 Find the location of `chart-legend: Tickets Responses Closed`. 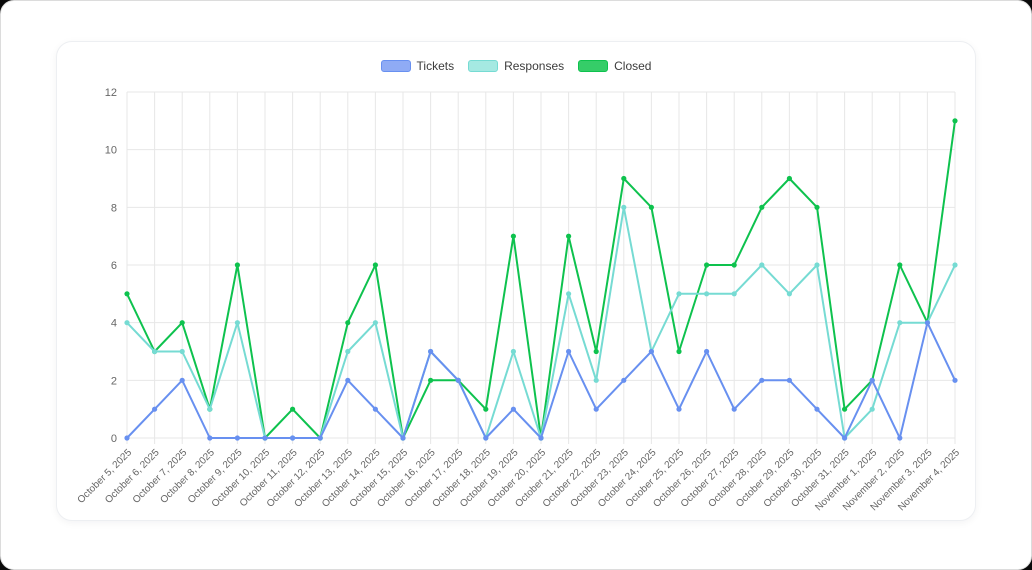

chart-legend: Tickets Responses Closed is located at coordinates (516, 66).